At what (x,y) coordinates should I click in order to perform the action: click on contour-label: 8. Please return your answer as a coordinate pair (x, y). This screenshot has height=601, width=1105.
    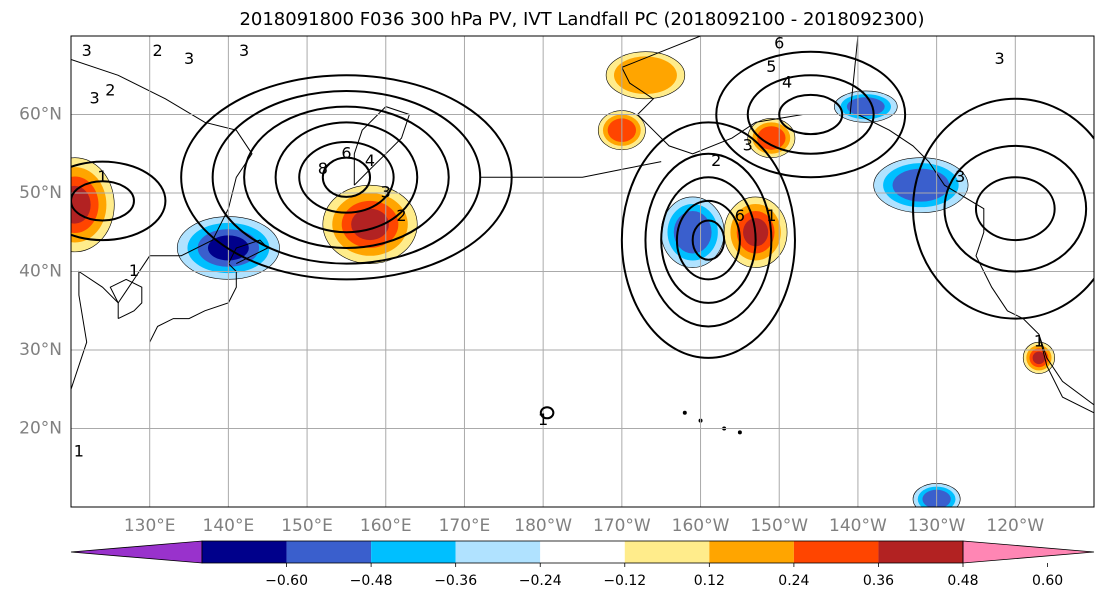
    Looking at the image, I should click on (323, 168).